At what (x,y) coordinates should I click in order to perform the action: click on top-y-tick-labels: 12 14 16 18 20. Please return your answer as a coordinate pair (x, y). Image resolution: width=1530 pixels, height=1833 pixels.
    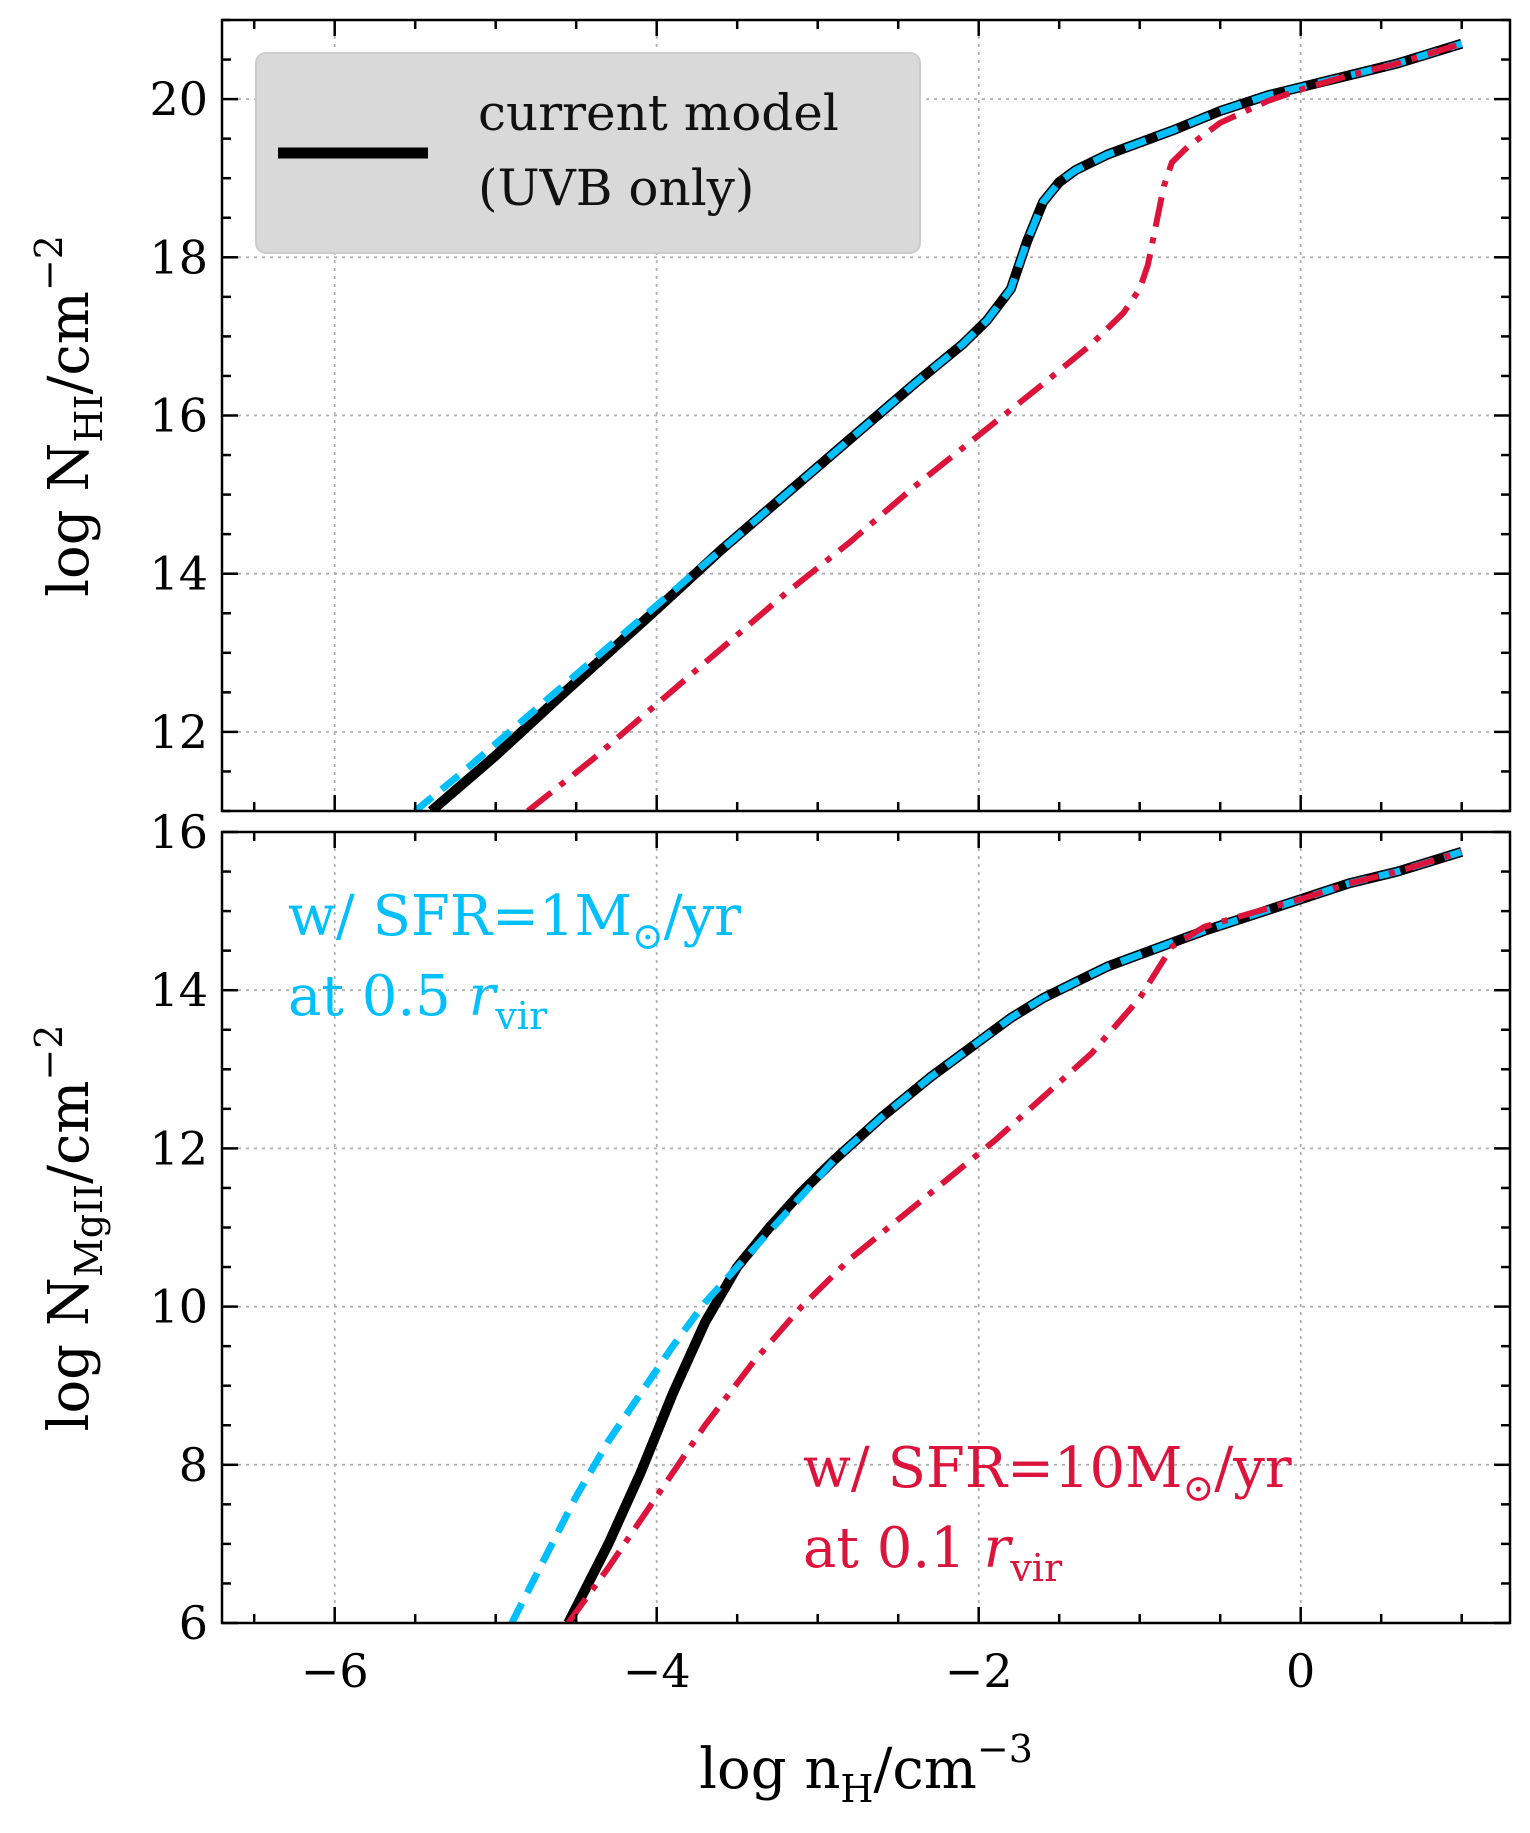
    Looking at the image, I should click on (178, 415).